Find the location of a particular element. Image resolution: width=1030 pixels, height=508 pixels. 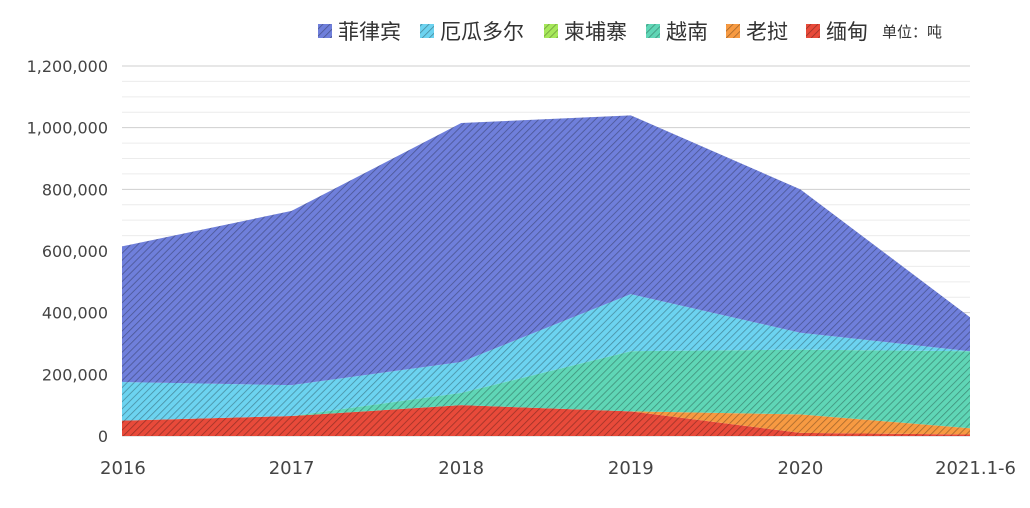

legend-label: 越南 is located at coordinates (687, 32).